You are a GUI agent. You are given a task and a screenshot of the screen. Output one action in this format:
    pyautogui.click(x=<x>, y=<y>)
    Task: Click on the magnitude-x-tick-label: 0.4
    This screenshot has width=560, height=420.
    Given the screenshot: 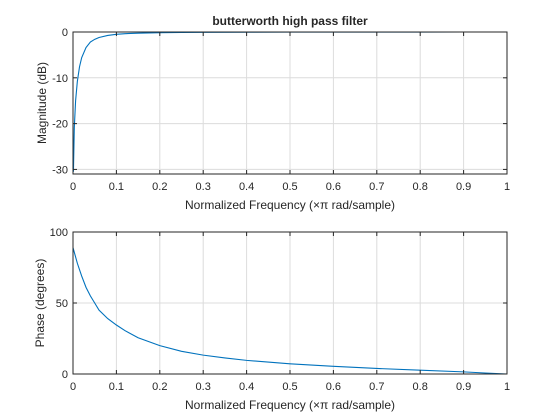 What is the action you would take?
    pyautogui.click(x=246, y=187)
    